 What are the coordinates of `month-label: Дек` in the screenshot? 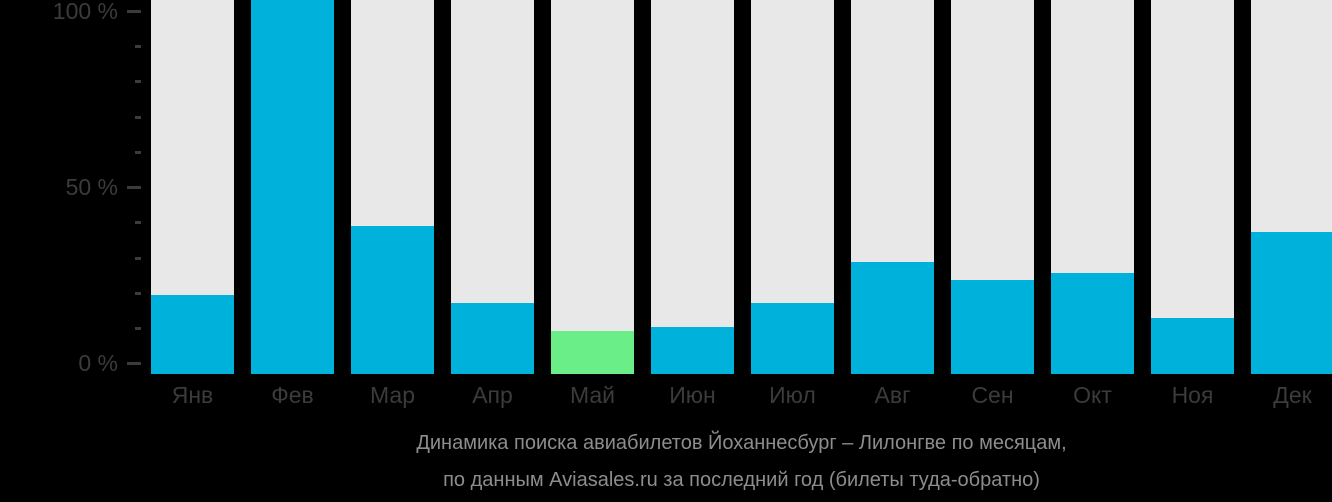 It's located at (1292, 395).